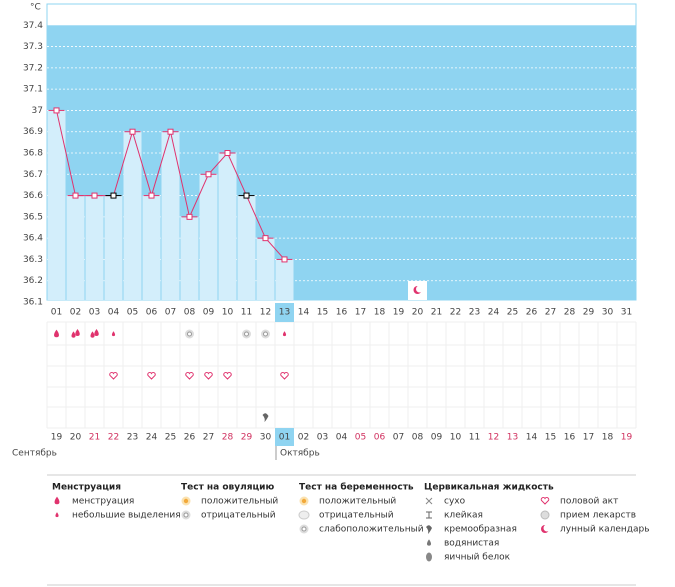 This screenshot has height=587, width=675. What do you see at coordinates (209, 313) in the screenshot?
I see `x-tick-label: 09` at bounding box center [209, 313].